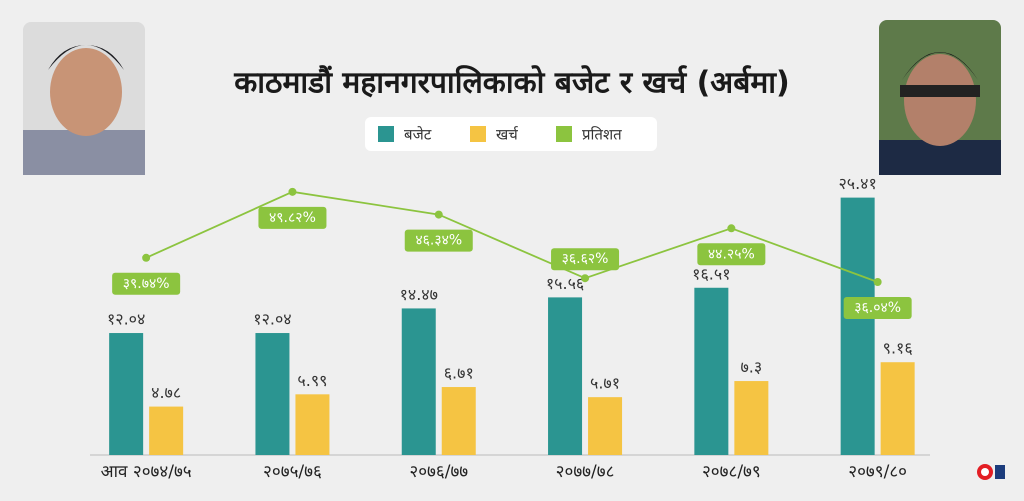  What do you see at coordinates (565, 283) in the screenshot?
I see `data-label: १५.५६` at bounding box center [565, 283].